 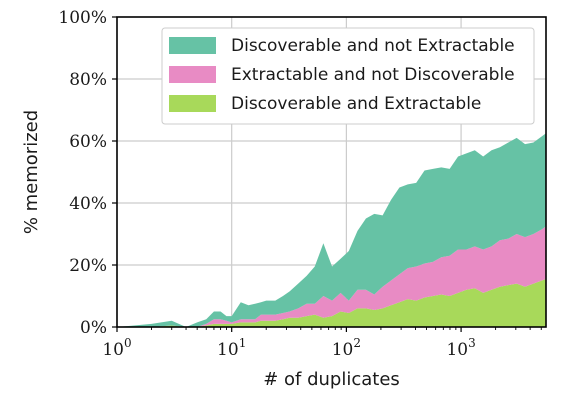 I want to click on x-tick-label: 10⁰, so click(x=116, y=348).